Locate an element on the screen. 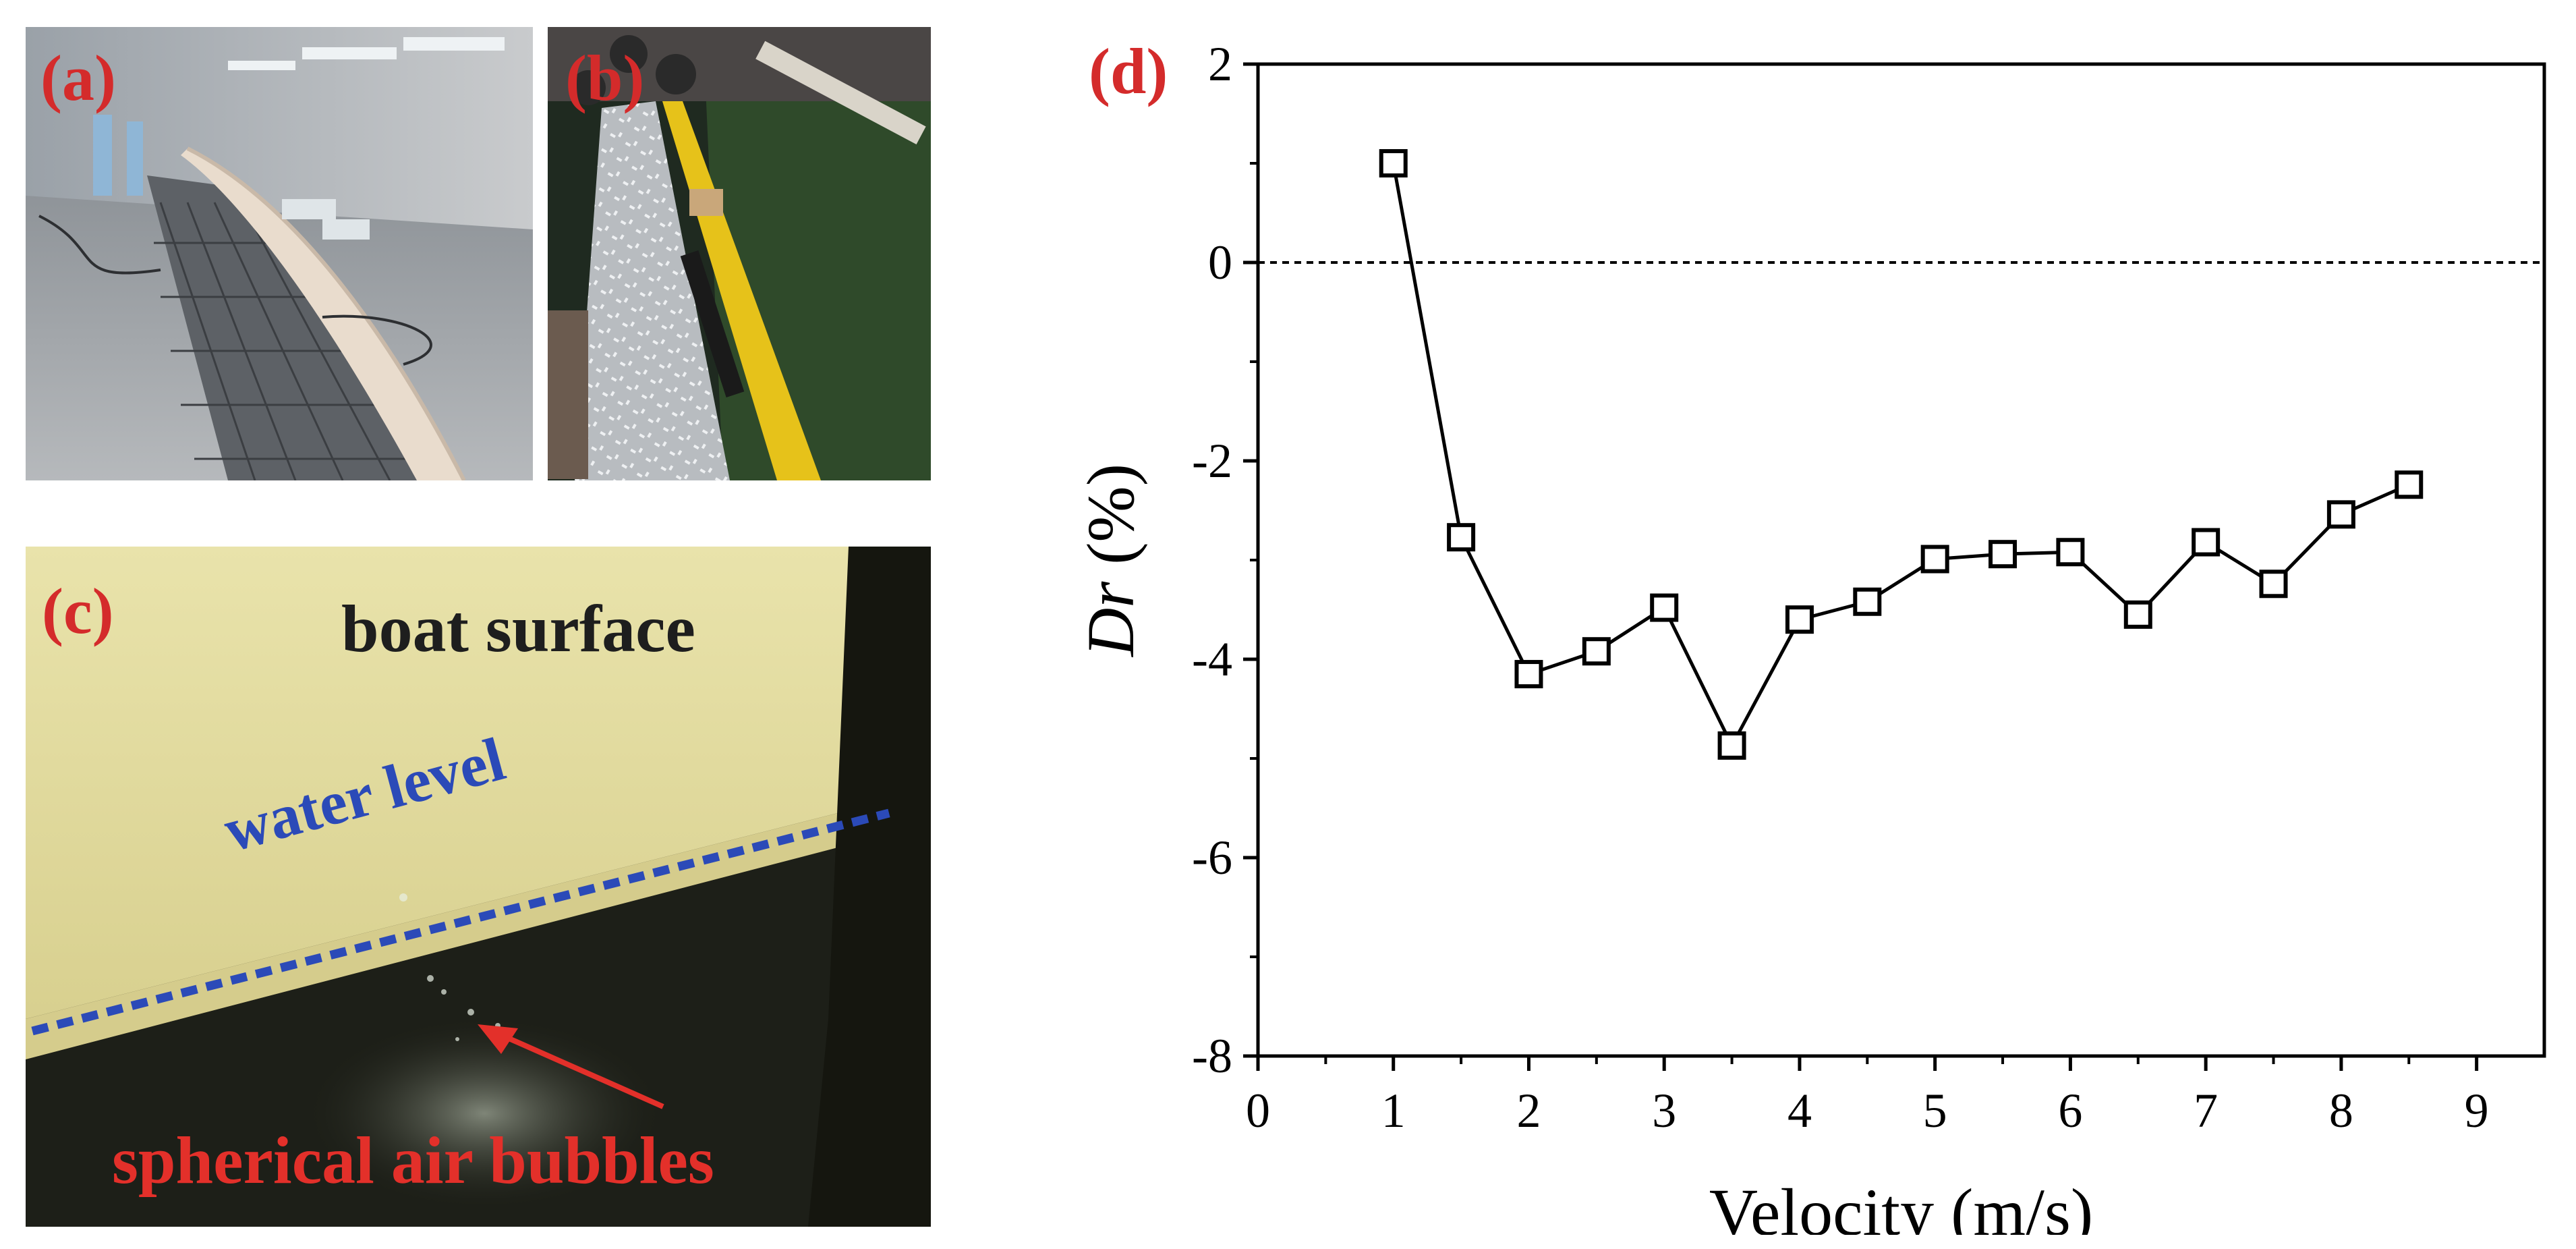  y-tick-label: 0 is located at coordinates (1220, 262).